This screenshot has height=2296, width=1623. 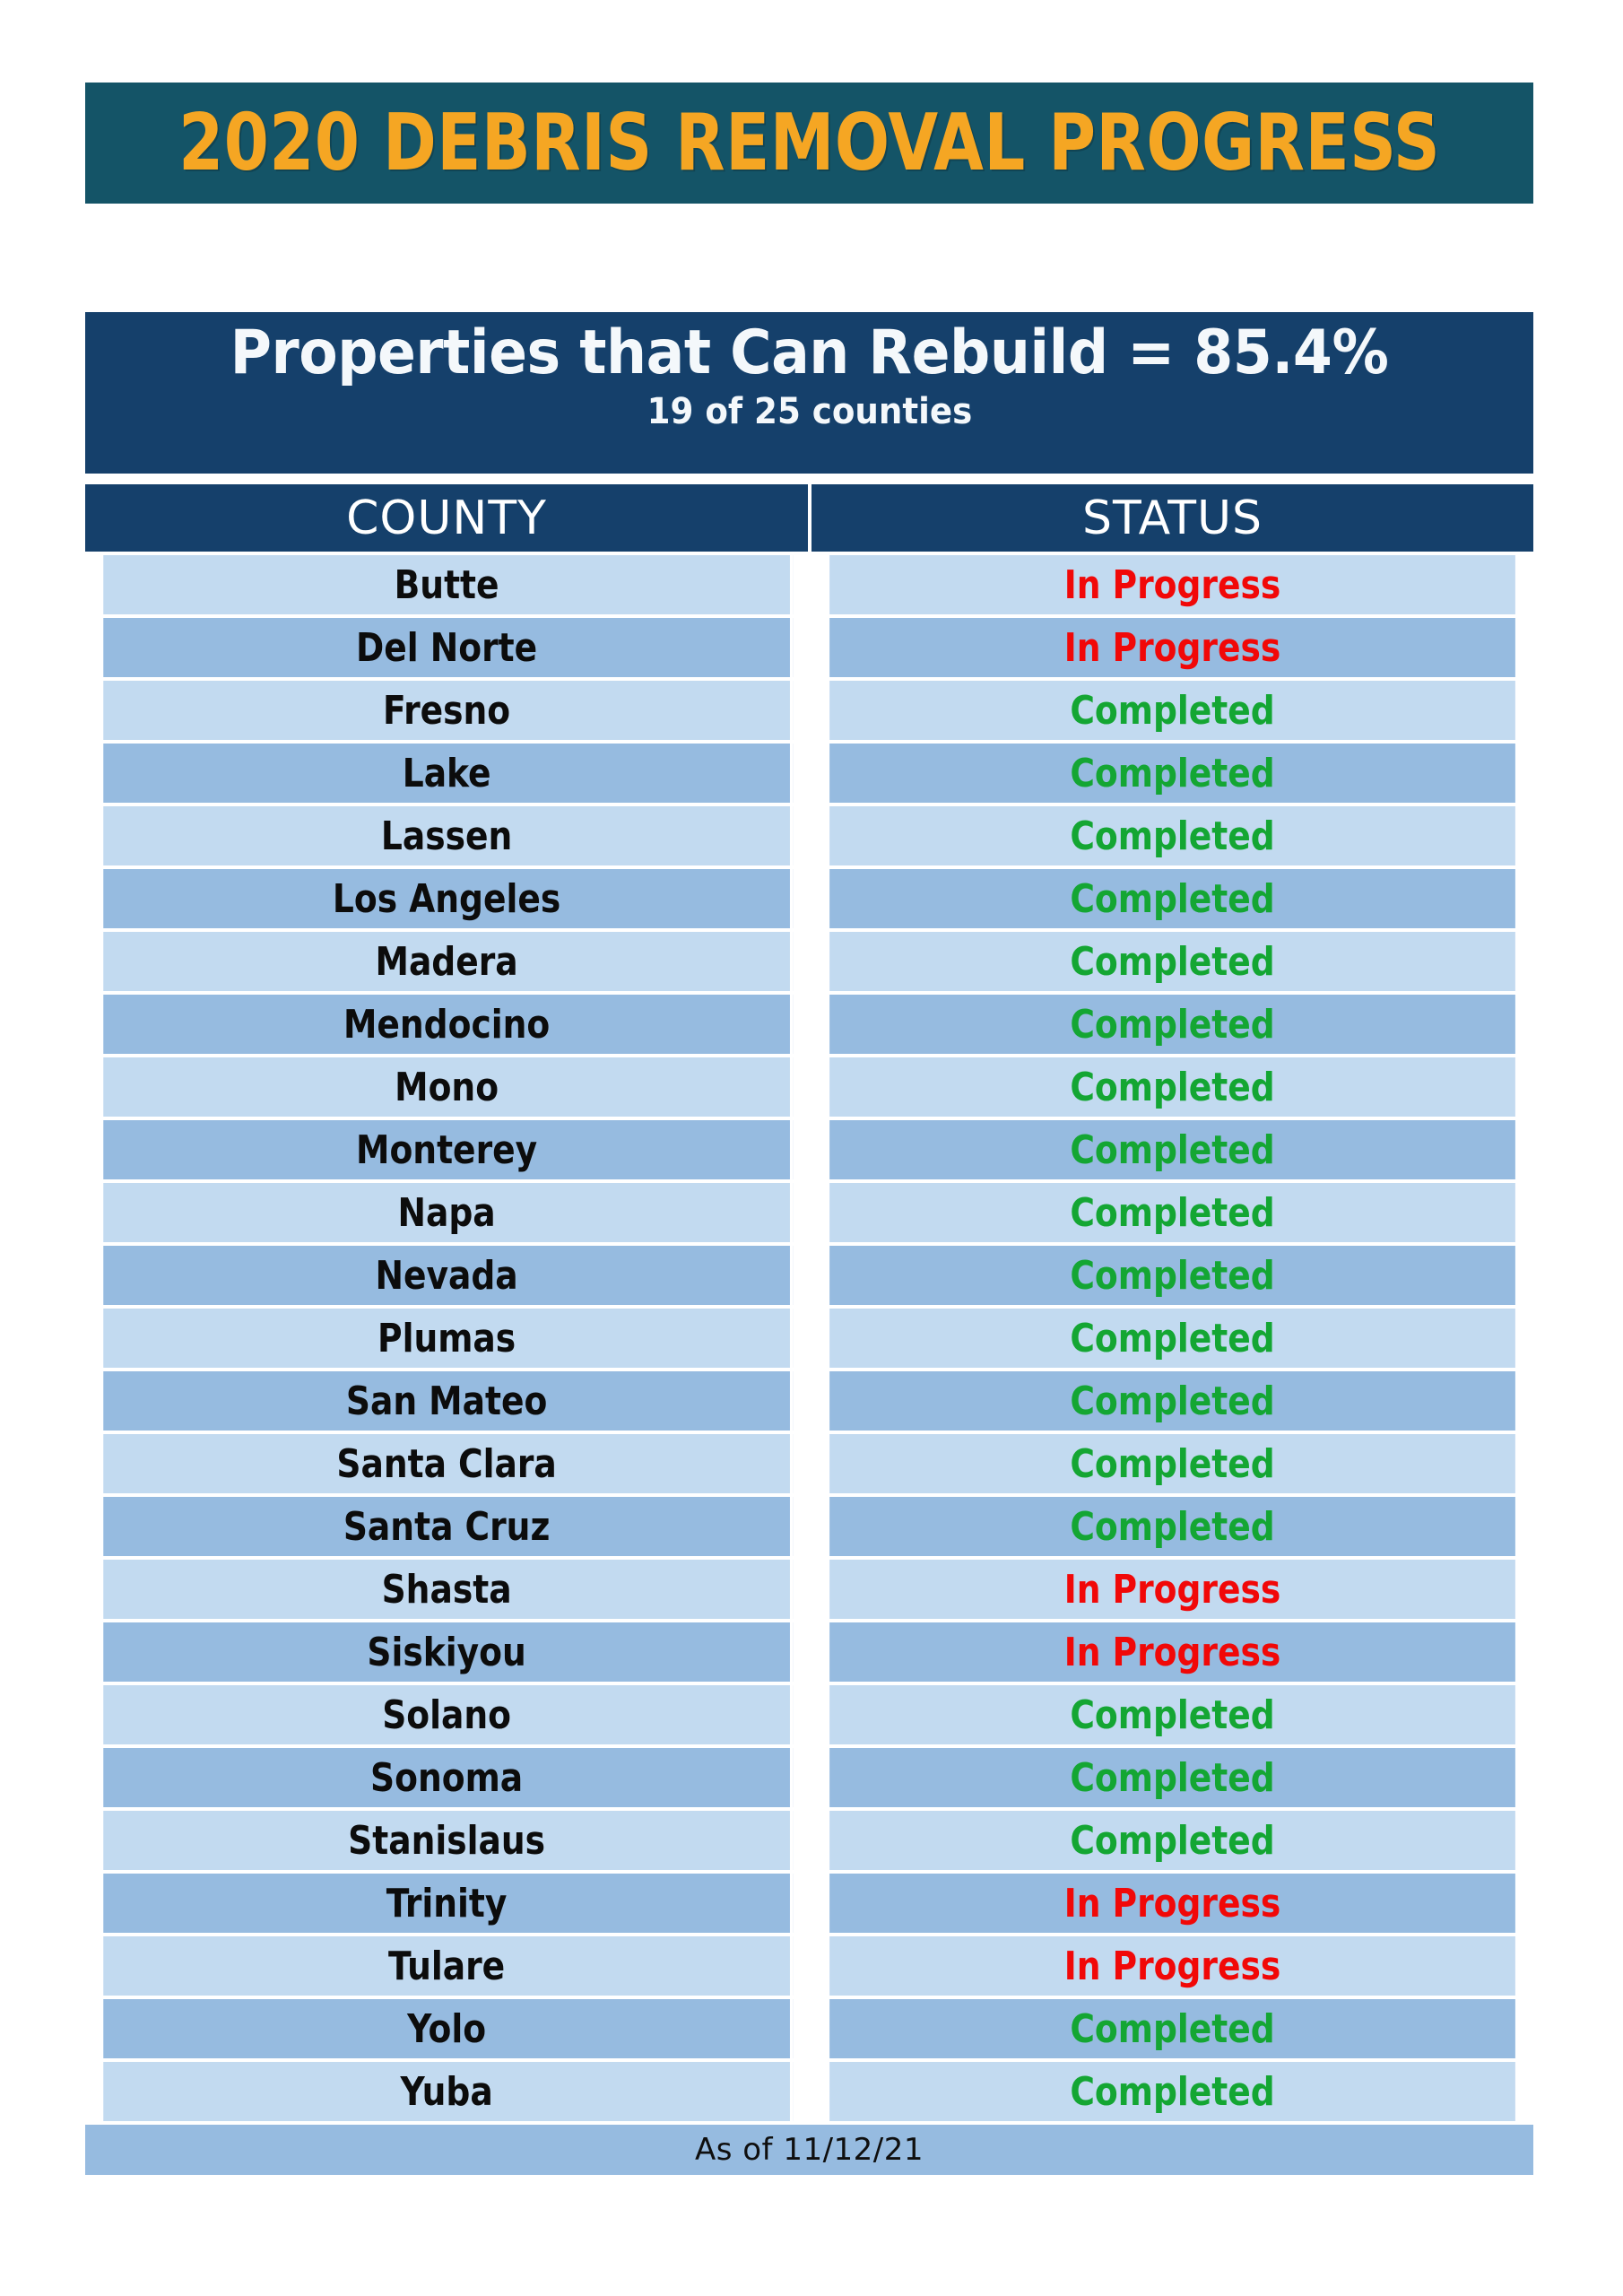 What do you see at coordinates (809, 1275) in the screenshot?
I see `table-row: Nevada Completed` at bounding box center [809, 1275].